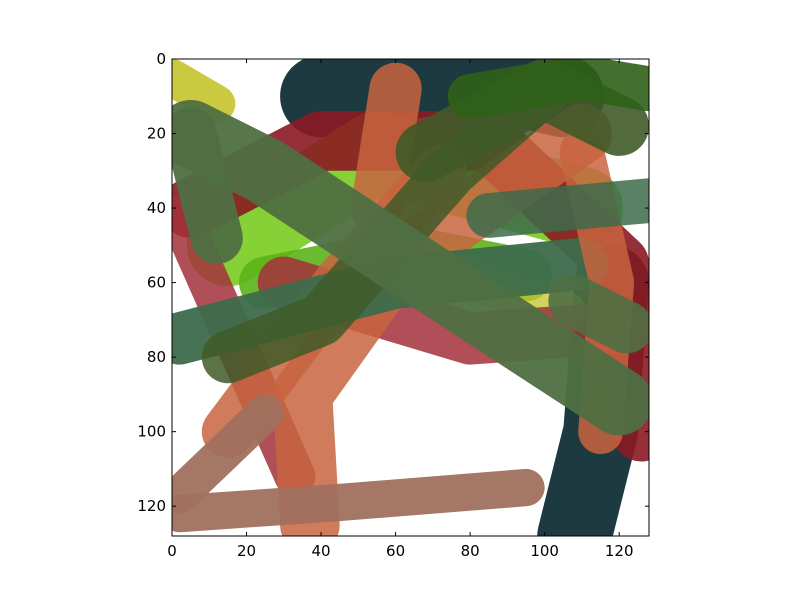  Describe the element at coordinates (470, 551) in the screenshot. I see `x-tick-label: 80` at that location.